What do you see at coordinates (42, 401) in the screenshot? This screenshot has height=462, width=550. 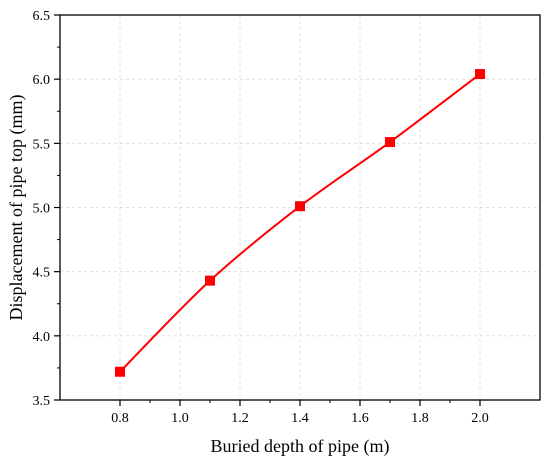 I see `y-tick-label: 3.5` at bounding box center [42, 401].